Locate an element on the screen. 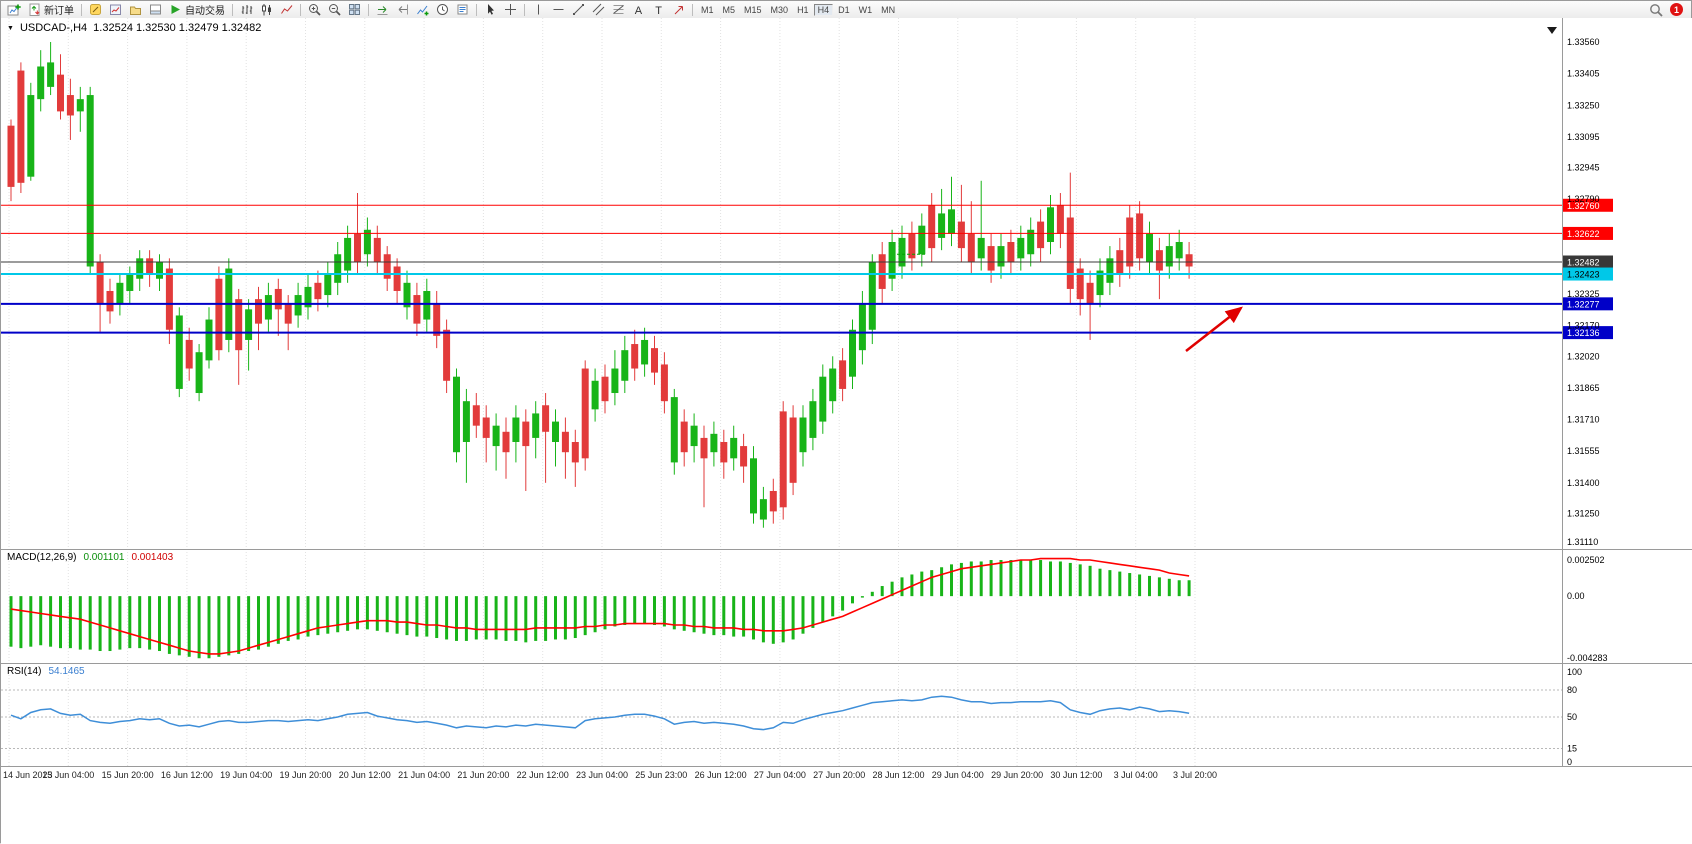 The image size is (1692, 844). new-chart-icon is located at coordinates (14, 9).